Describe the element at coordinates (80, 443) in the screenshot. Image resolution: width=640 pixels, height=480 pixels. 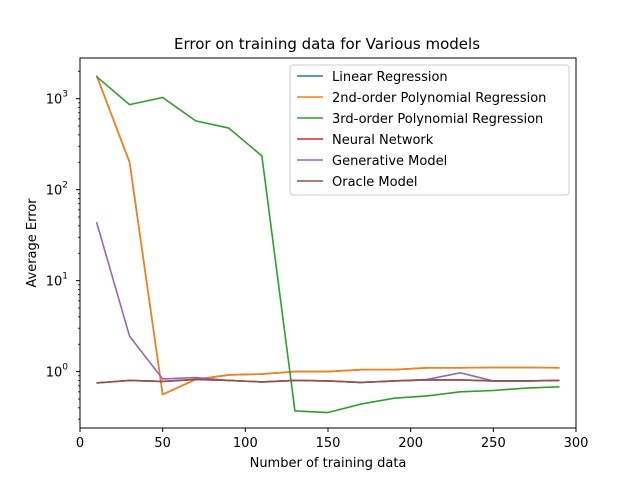
I see `x-tick-label: 0` at that location.